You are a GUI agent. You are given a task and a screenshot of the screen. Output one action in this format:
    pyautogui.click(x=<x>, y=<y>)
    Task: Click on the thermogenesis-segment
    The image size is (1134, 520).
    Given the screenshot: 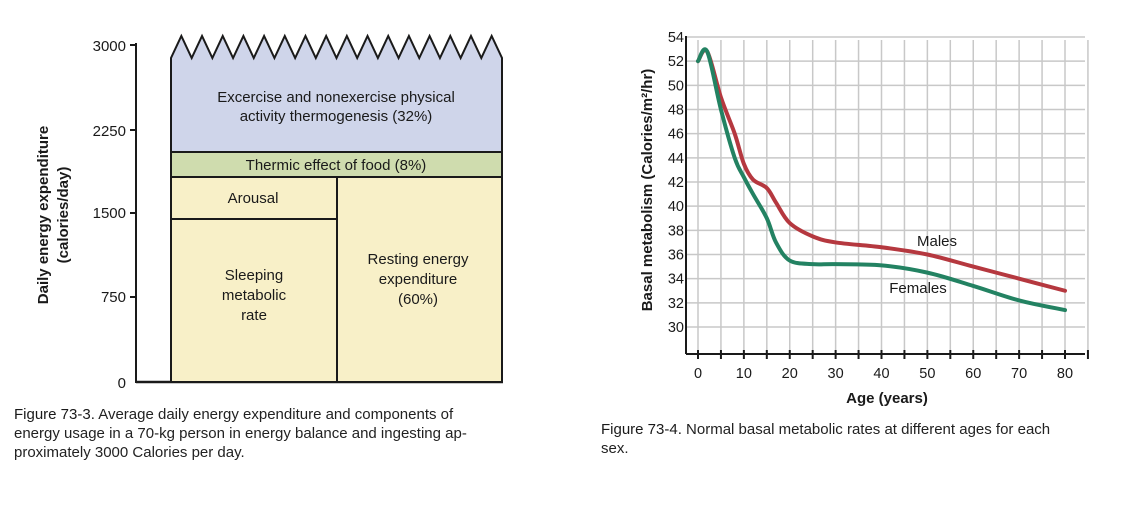 What is the action you would take?
    pyautogui.click(x=336, y=93)
    